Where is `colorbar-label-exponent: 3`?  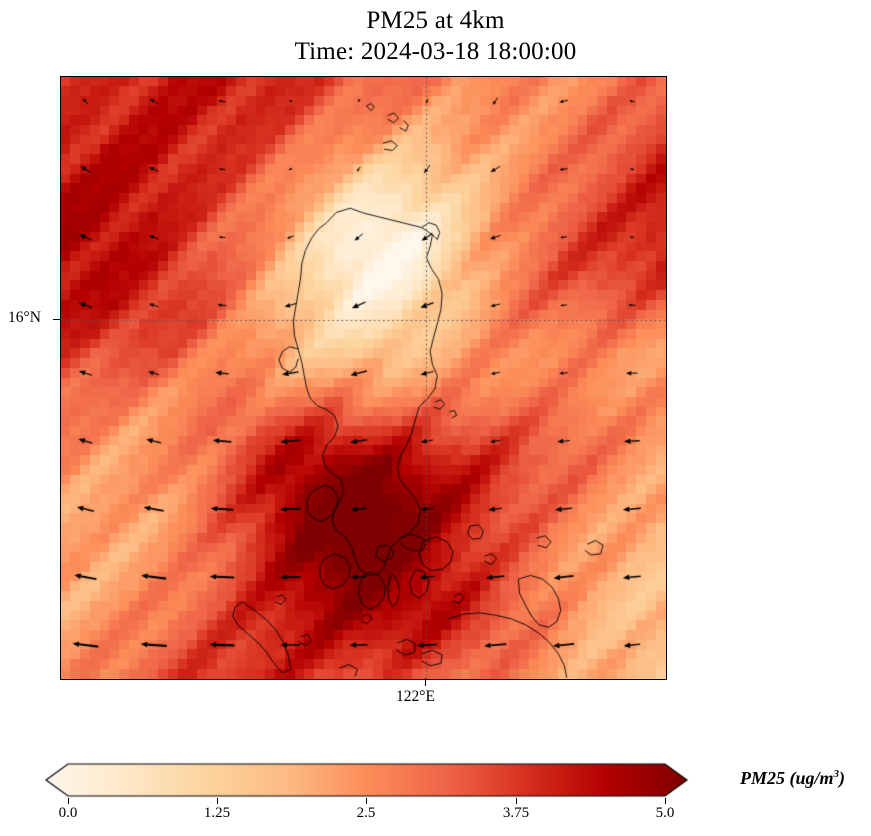 colorbar-label-exponent: 3 is located at coordinates (836, 774).